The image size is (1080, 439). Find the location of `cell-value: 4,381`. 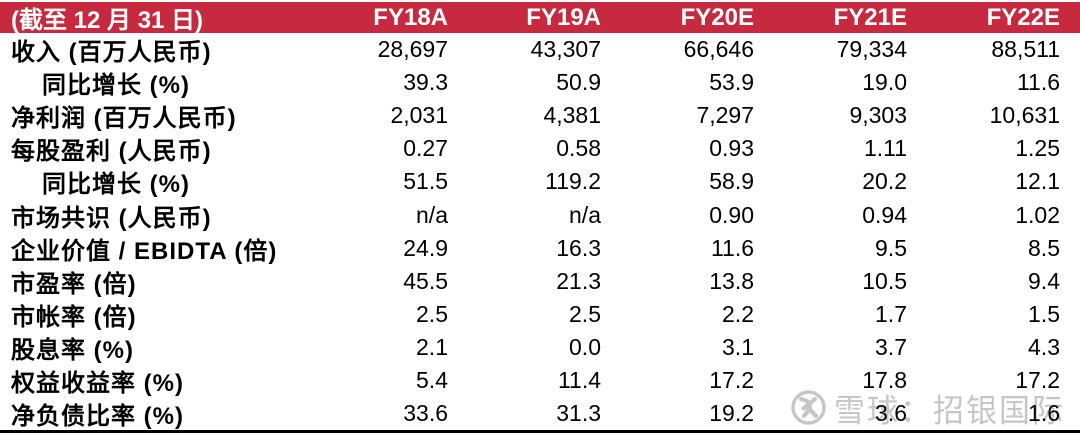

cell-value: 4,381 is located at coordinates (572, 115).